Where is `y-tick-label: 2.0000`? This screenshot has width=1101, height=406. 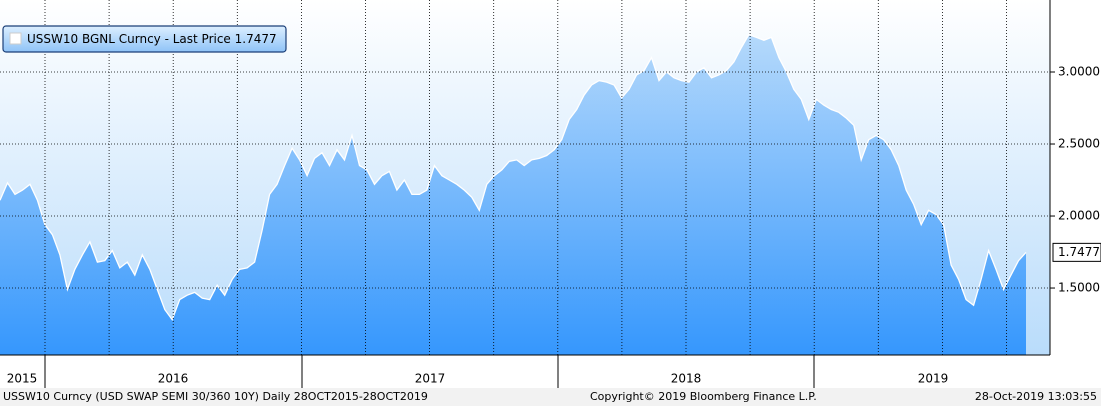
y-tick-label: 2.0000 is located at coordinates (1079, 216).